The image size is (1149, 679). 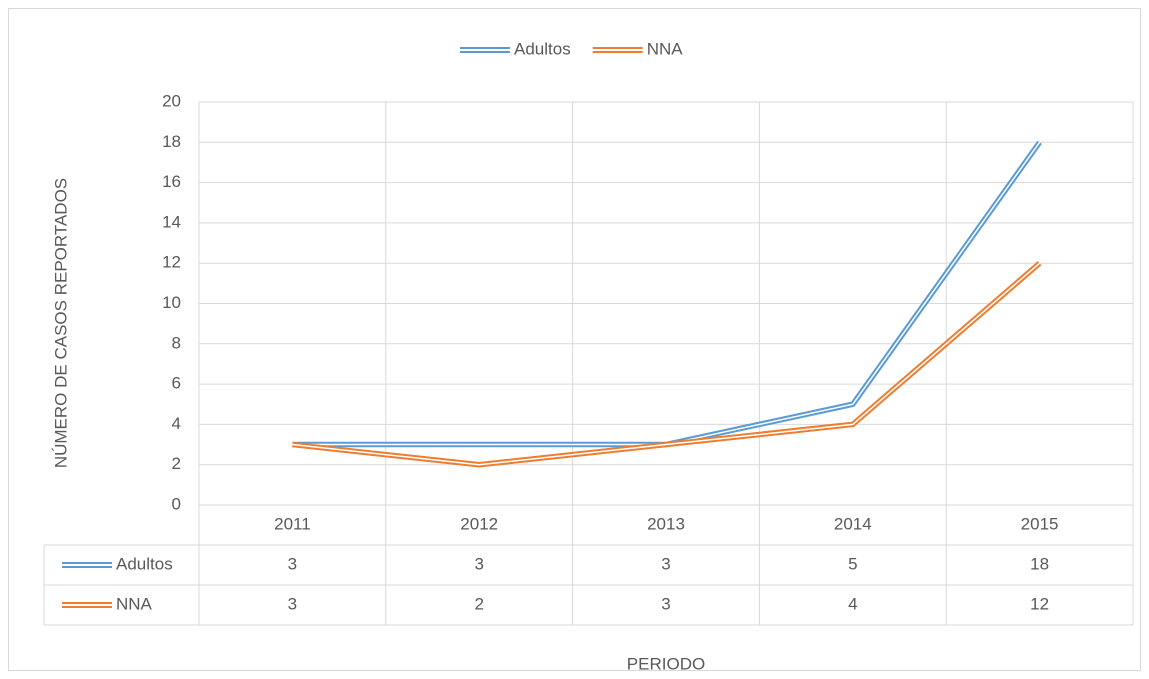 What do you see at coordinates (852, 563) in the screenshot?
I see `table-value: 5` at bounding box center [852, 563].